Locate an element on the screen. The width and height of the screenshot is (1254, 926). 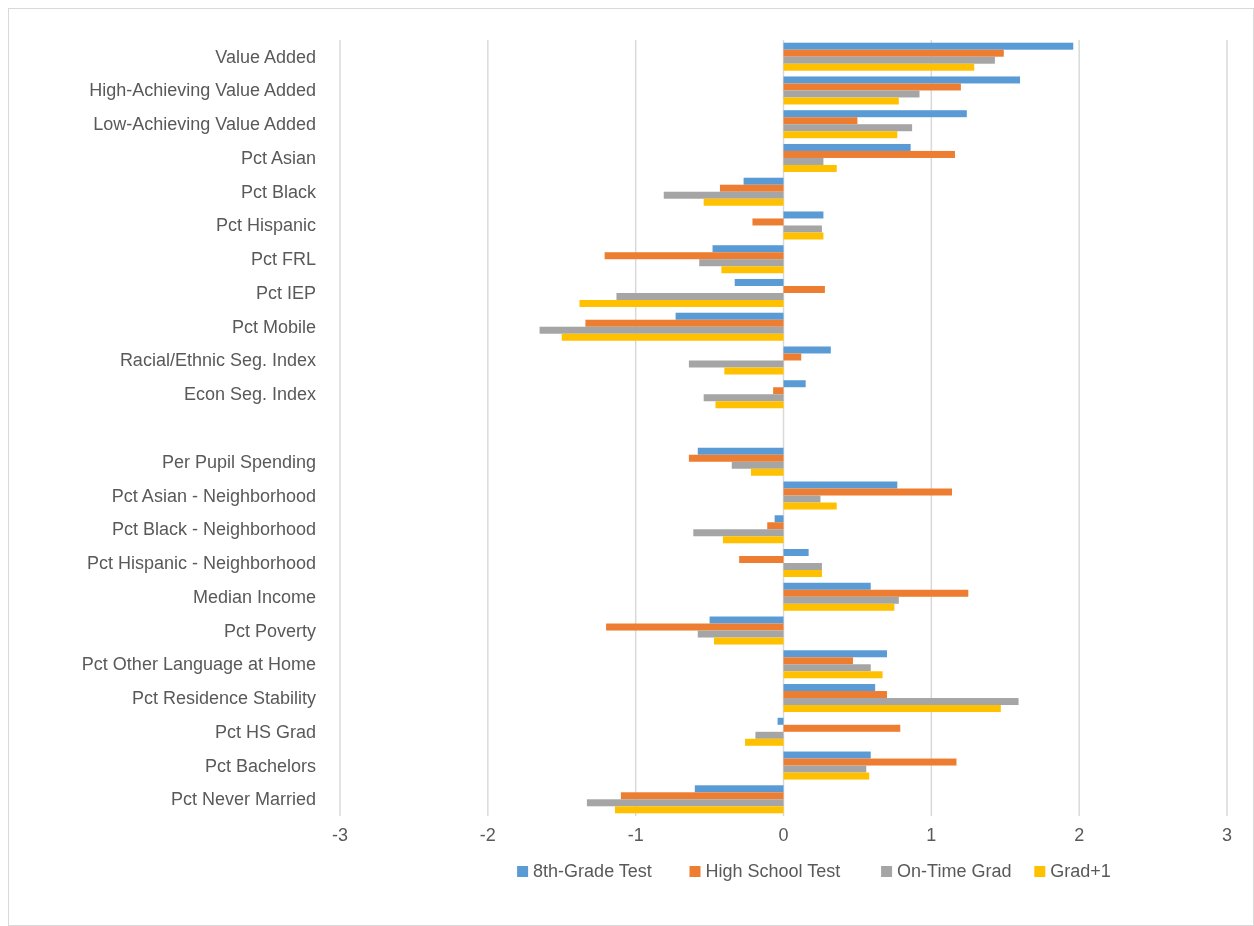
legend-label: On-Time Grad is located at coordinates (954, 871).